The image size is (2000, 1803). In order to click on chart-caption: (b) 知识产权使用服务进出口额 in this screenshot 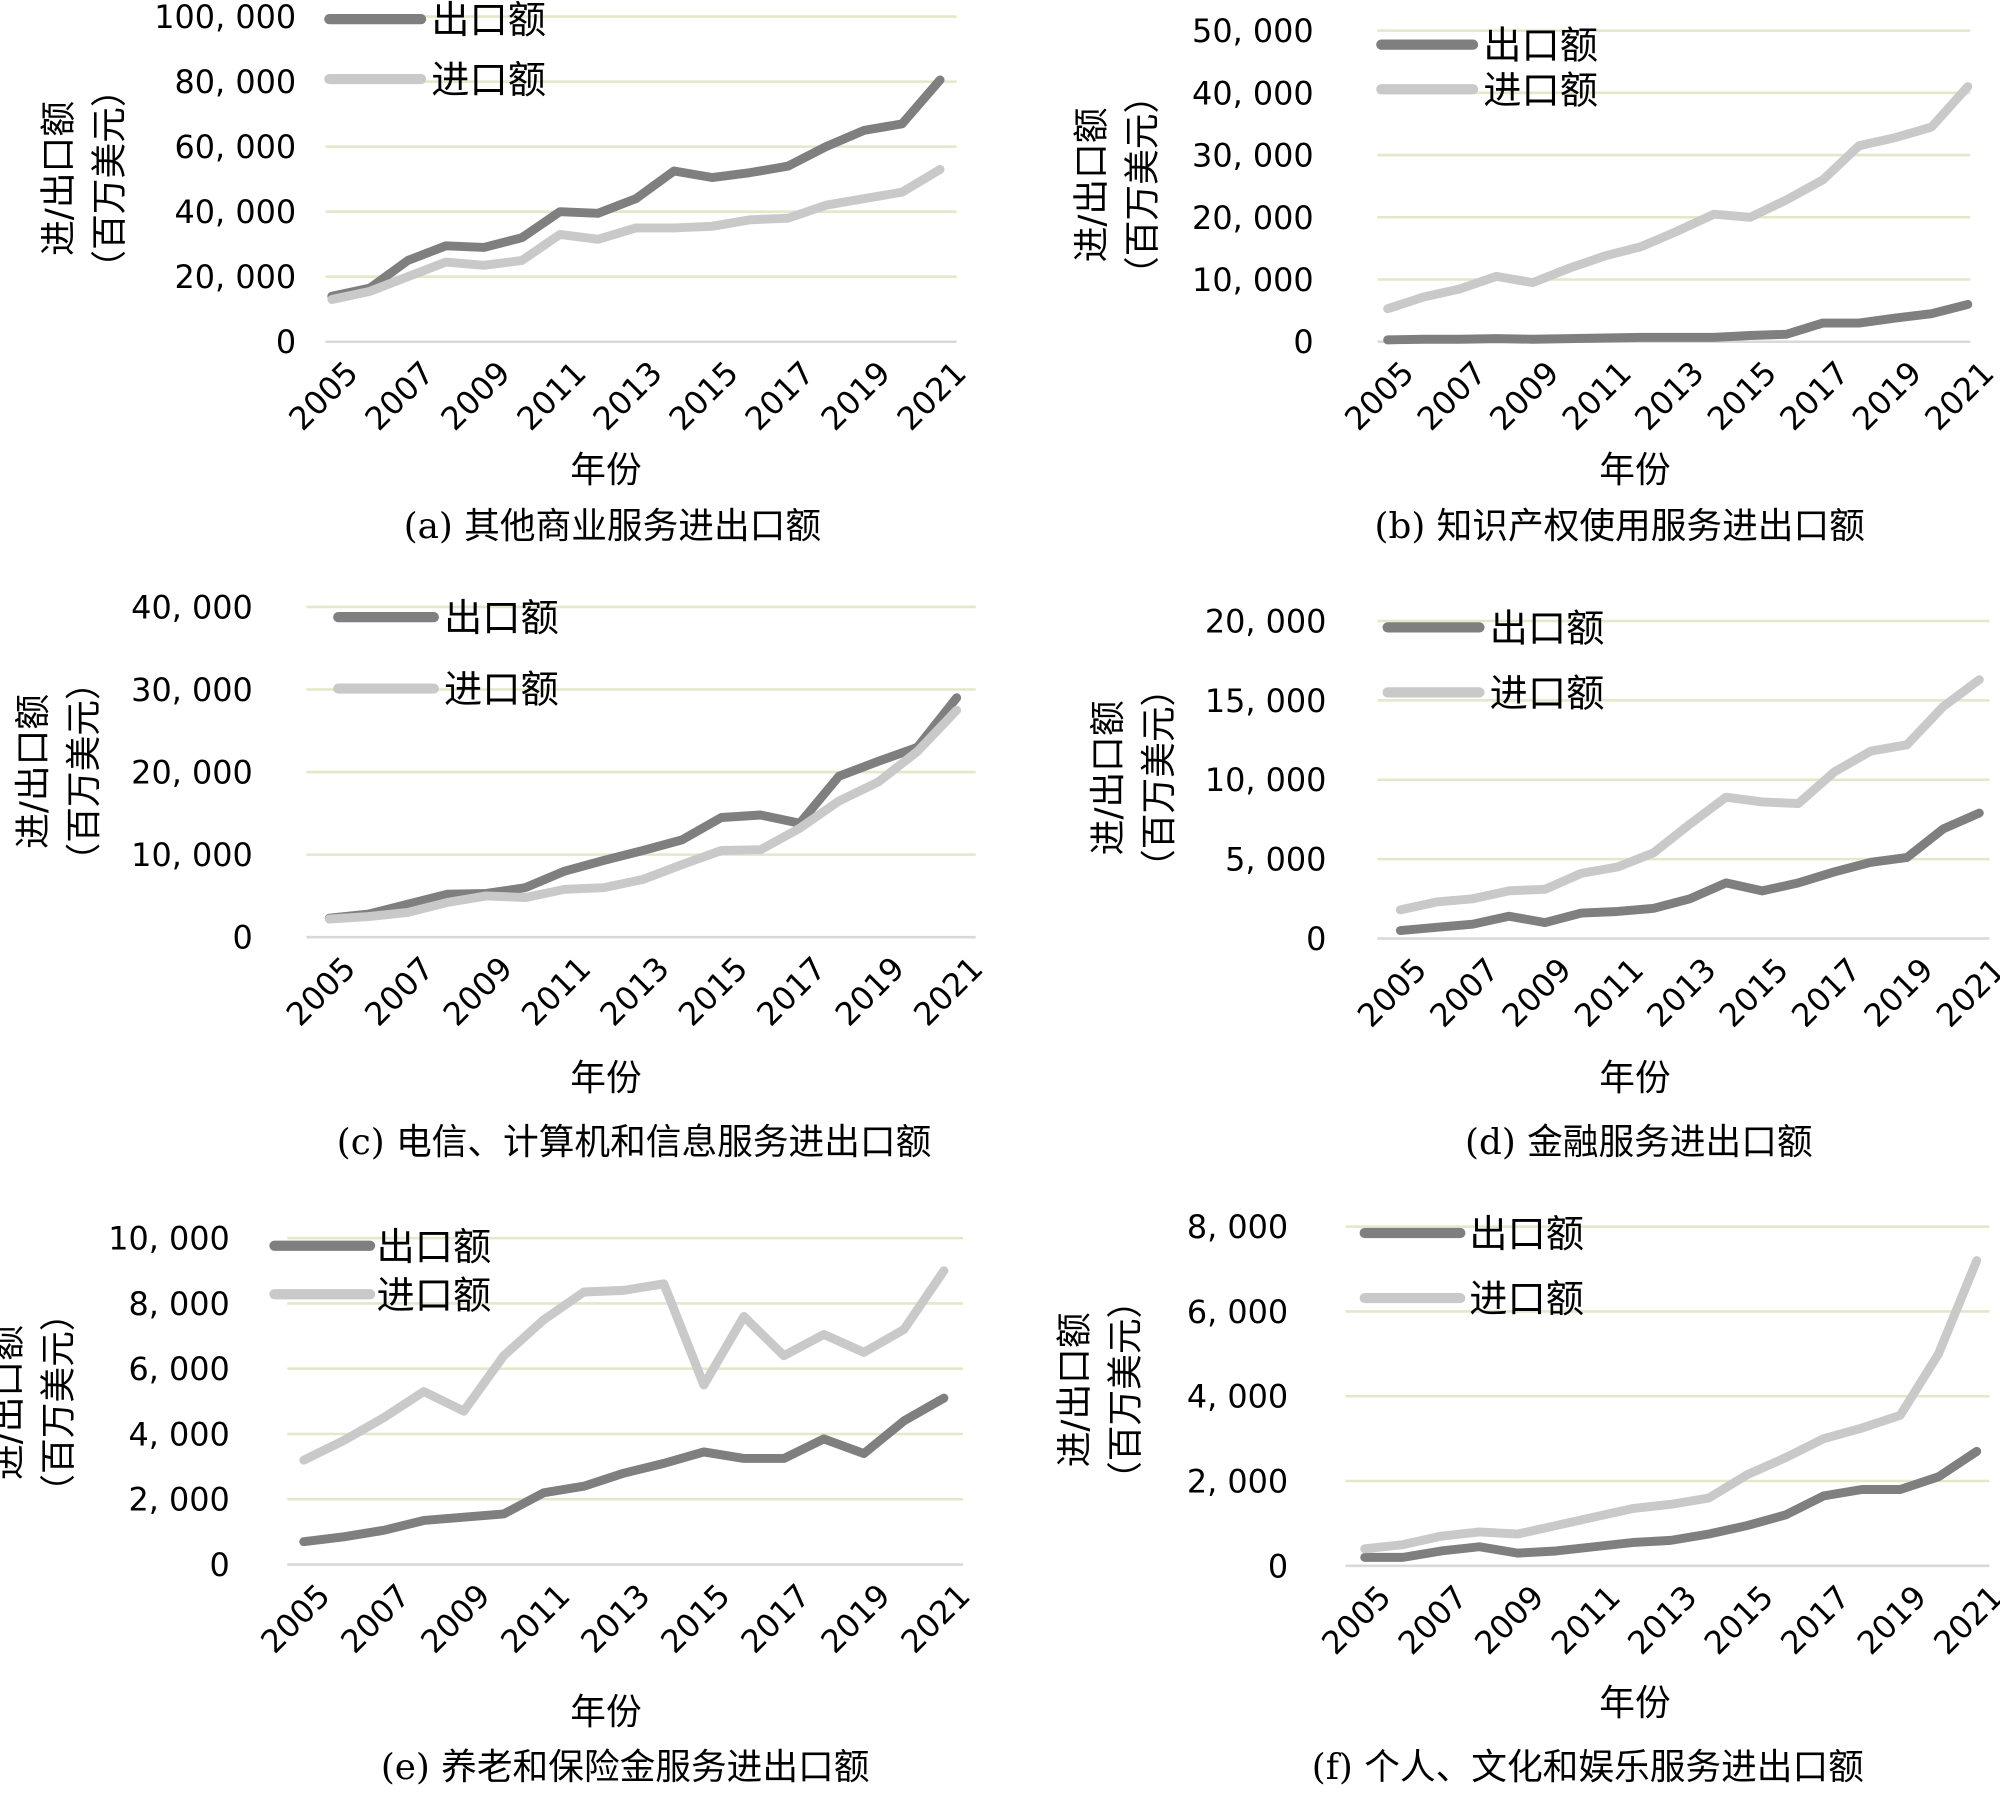, I will do `click(1620, 526)`.